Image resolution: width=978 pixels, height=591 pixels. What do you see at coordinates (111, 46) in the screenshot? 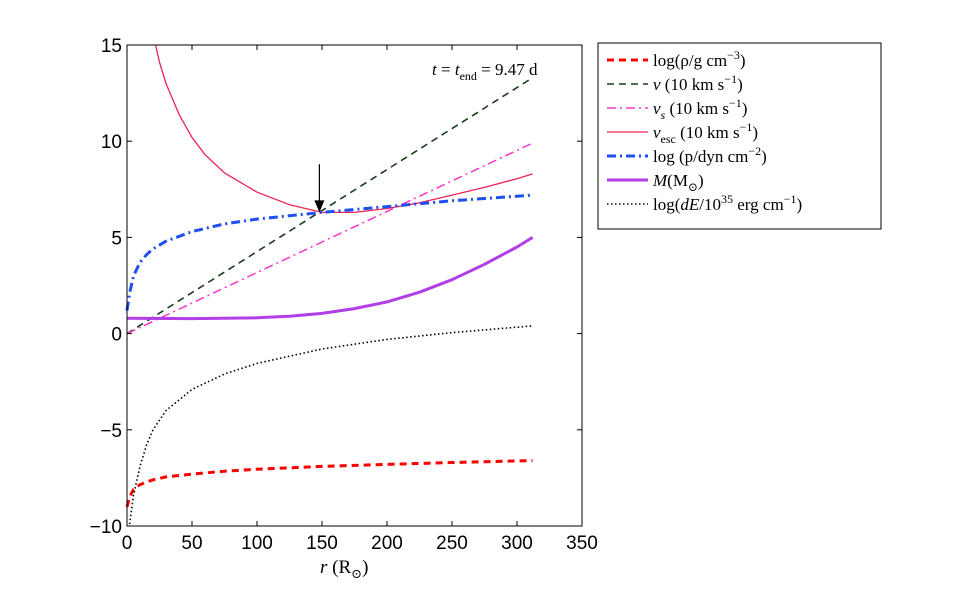
I see `y-tick-label: 15` at bounding box center [111, 46].